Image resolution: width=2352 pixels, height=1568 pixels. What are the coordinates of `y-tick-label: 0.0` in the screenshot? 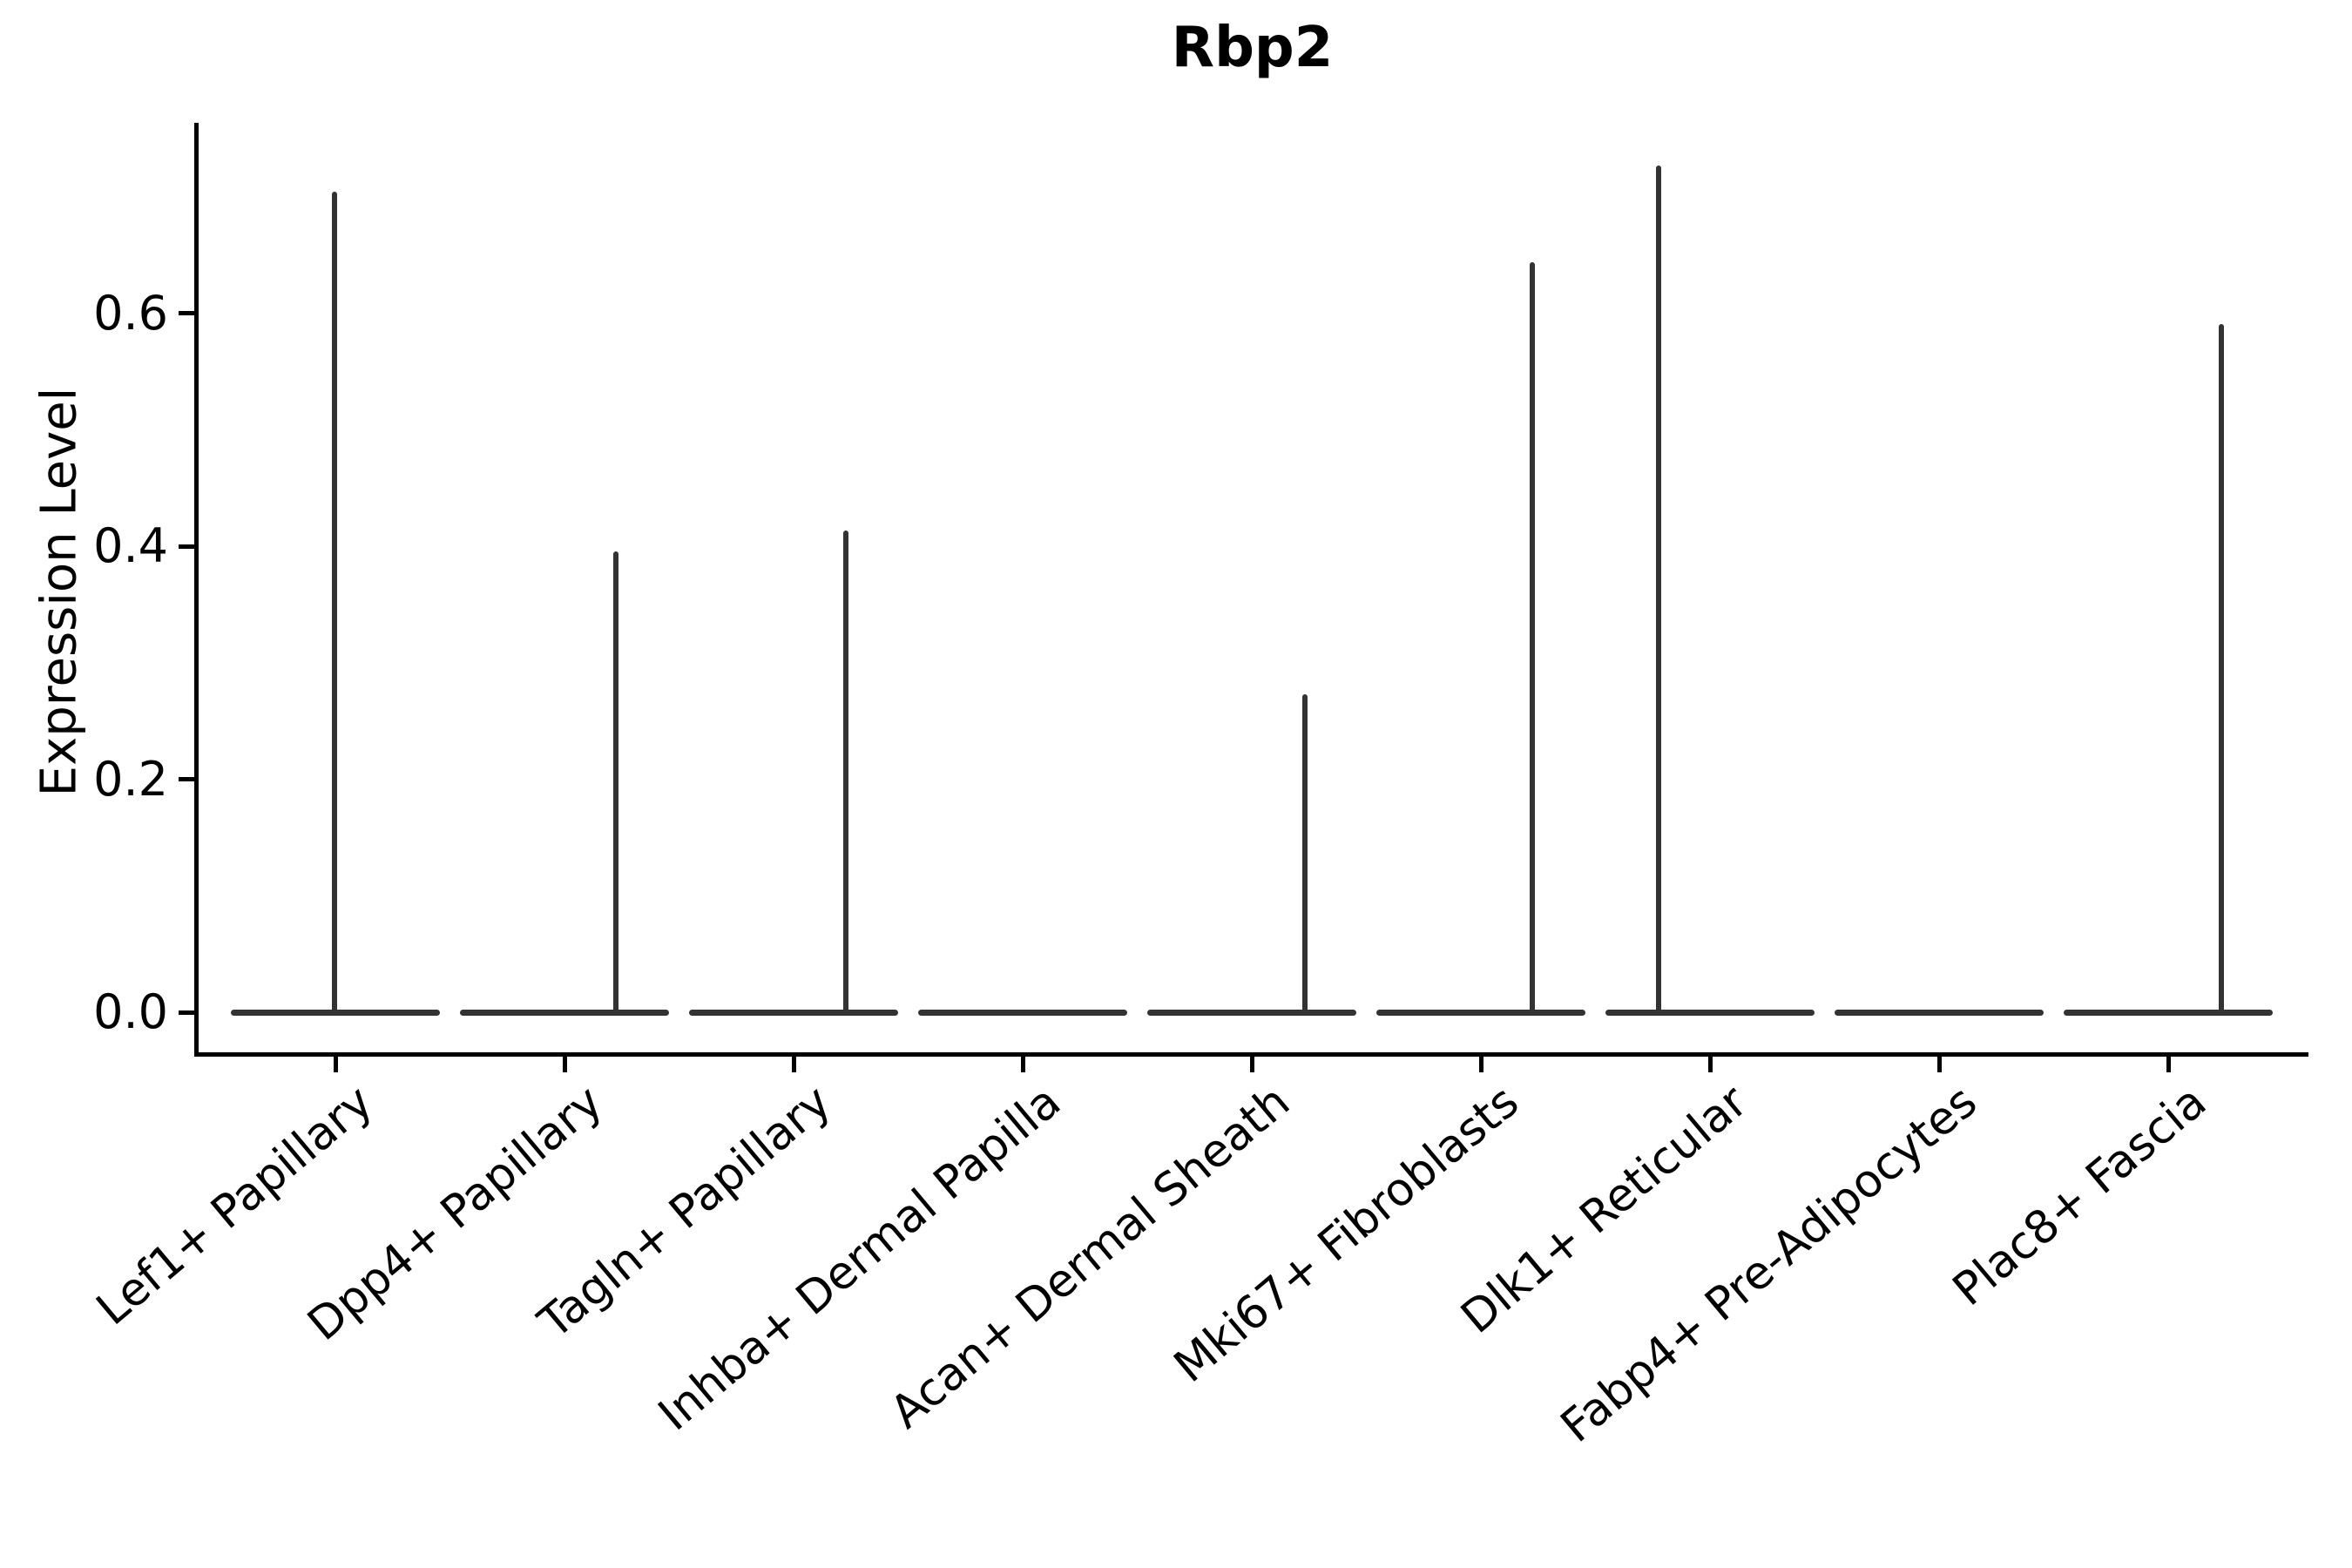 It's located at (130, 1012).